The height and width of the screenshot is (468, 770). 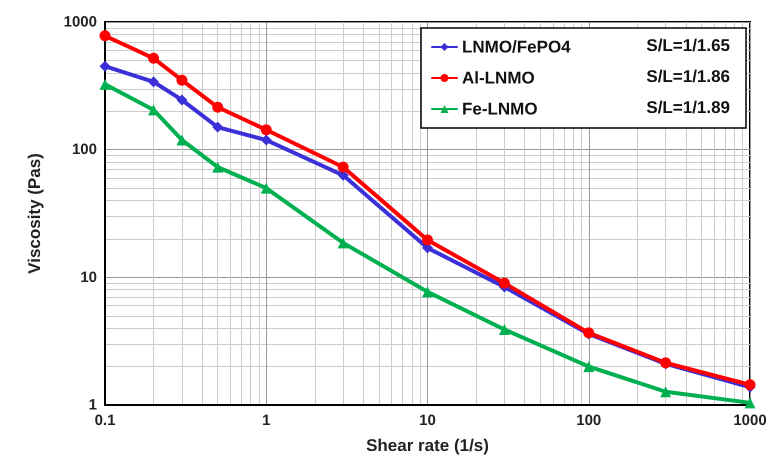 What do you see at coordinates (688, 107) in the screenshot?
I see `annotation: S/L=1/1.89` at bounding box center [688, 107].